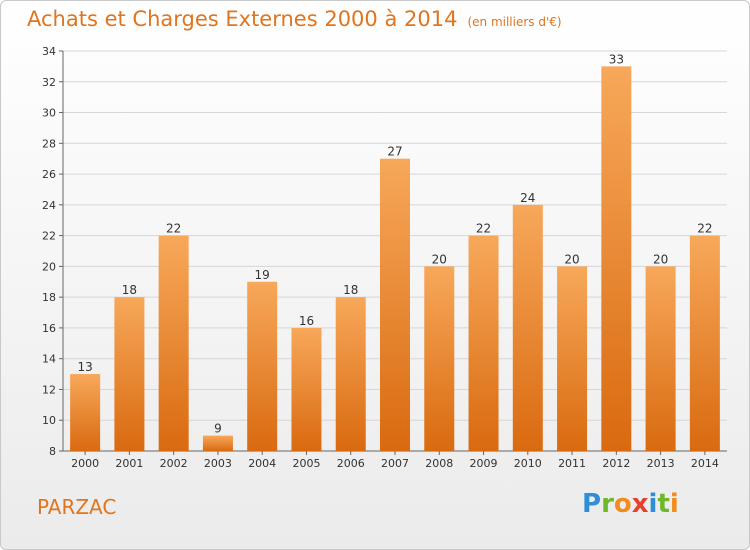 Image resolution: width=750 pixels, height=550 pixels. What do you see at coordinates (242, 19) in the screenshot?
I see `chart-title-text: Achats et Charges Externes 2000 à 2014` at bounding box center [242, 19].